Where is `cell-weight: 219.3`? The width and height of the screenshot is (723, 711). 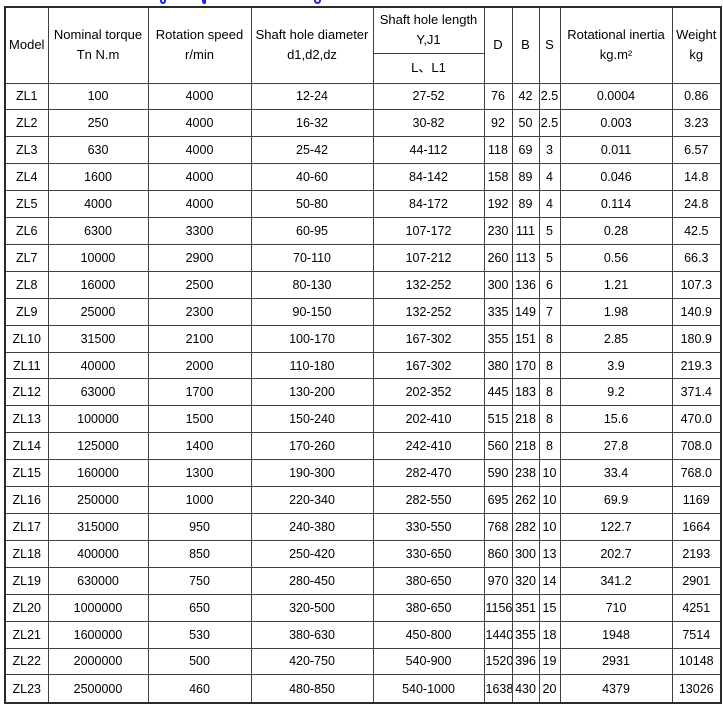 cell-weight: 219.3 is located at coordinates (696, 365).